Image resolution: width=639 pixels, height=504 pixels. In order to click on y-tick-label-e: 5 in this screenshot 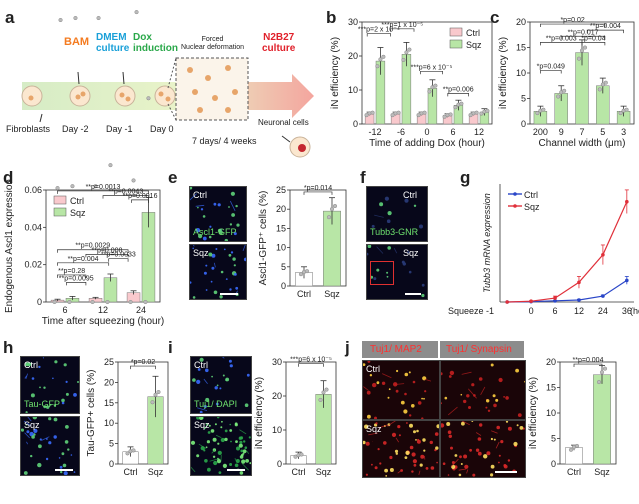, I will do `click(283, 267)`.